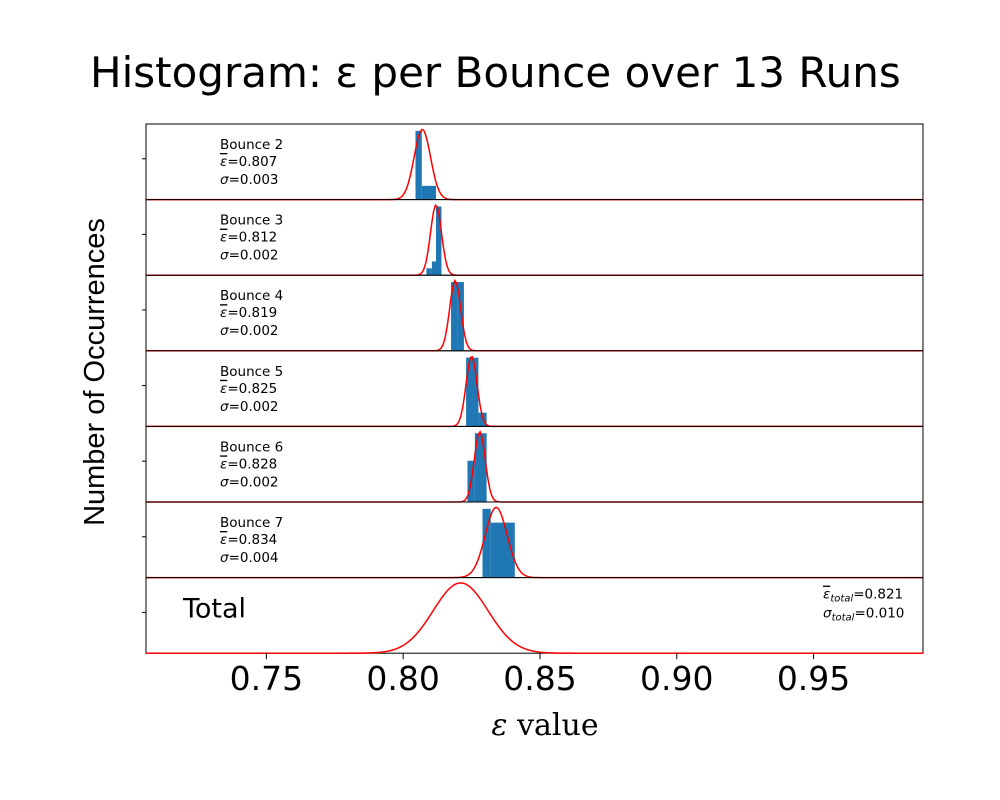 This screenshot has width=1000, height=800. Describe the element at coordinates (254, 558) in the screenshot. I see `panel-sigma-value-bounce-7: =0.004` at that location.